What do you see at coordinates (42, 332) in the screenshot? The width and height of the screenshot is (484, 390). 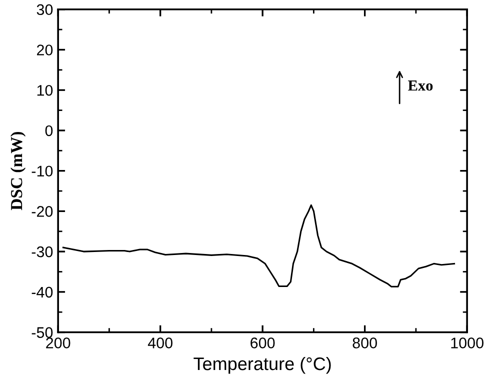 I see `y-tick-label: -50` at bounding box center [42, 332].